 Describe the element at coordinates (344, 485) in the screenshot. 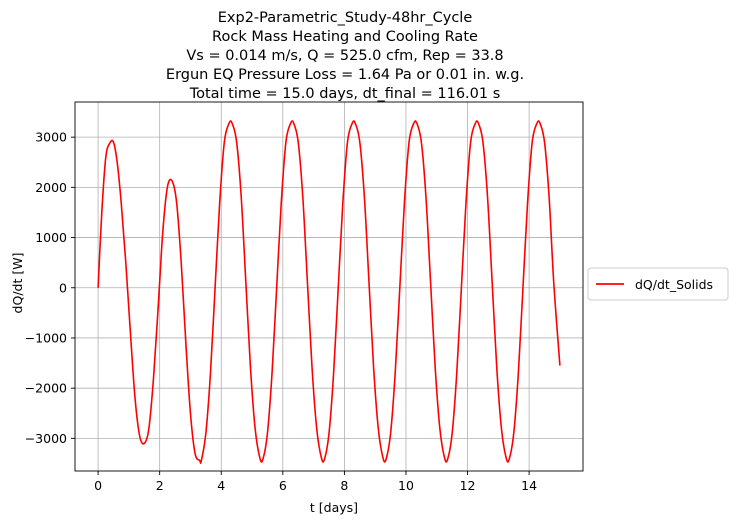

I see `x-tick-label: 8` at that location.